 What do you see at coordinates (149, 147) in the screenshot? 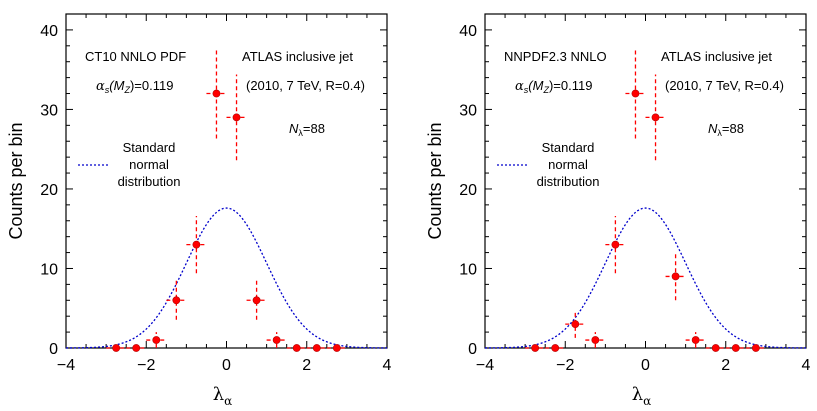
I see `legend-line-1: Standard` at bounding box center [149, 147].